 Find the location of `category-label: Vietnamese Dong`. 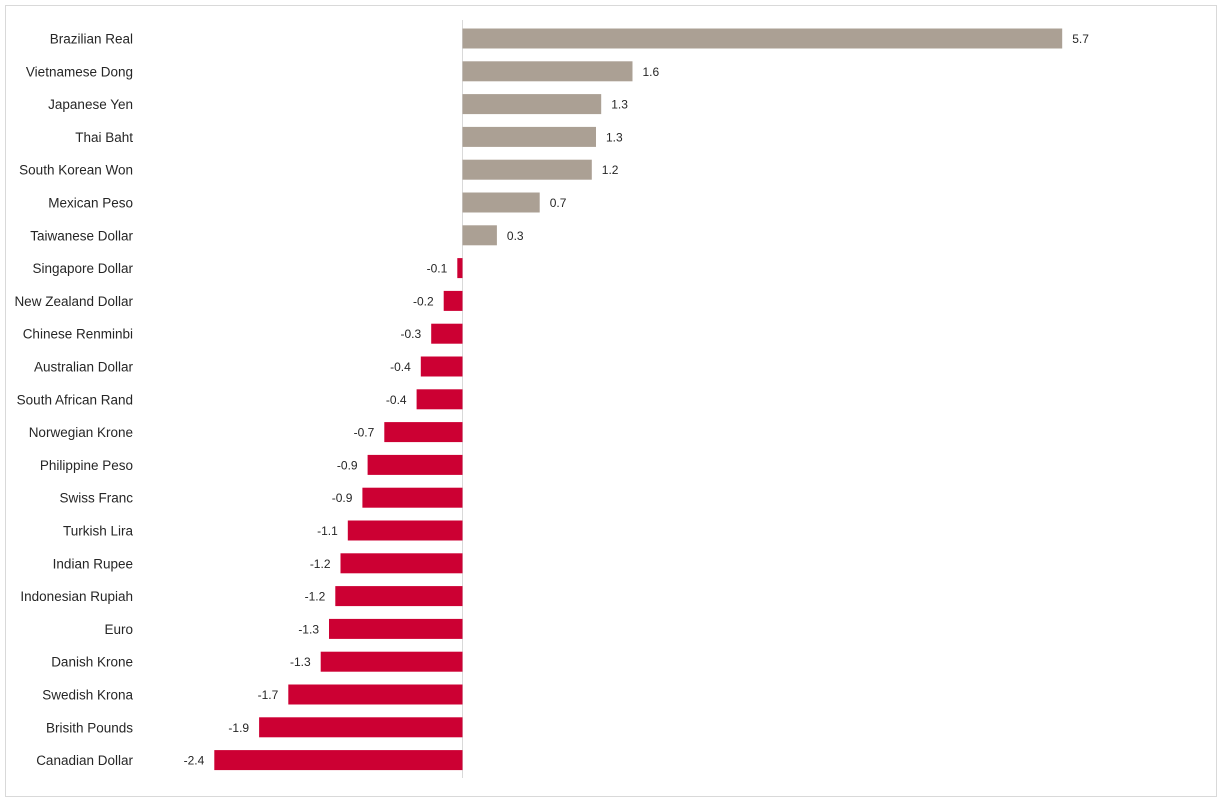

category-label: Vietnamese Dong is located at coordinates (79, 71).